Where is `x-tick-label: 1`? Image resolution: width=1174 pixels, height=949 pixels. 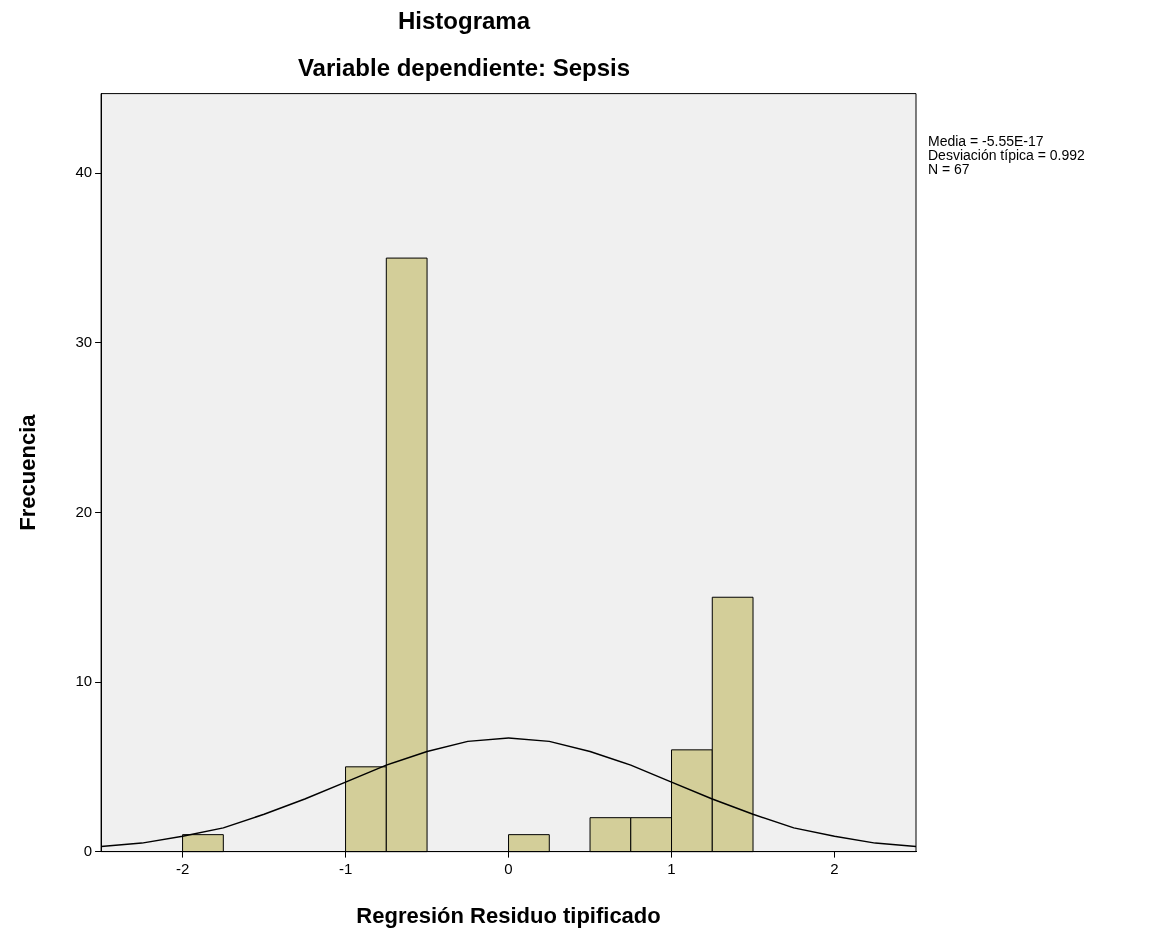 x-tick-label: 1 is located at coordinates (671, 868).